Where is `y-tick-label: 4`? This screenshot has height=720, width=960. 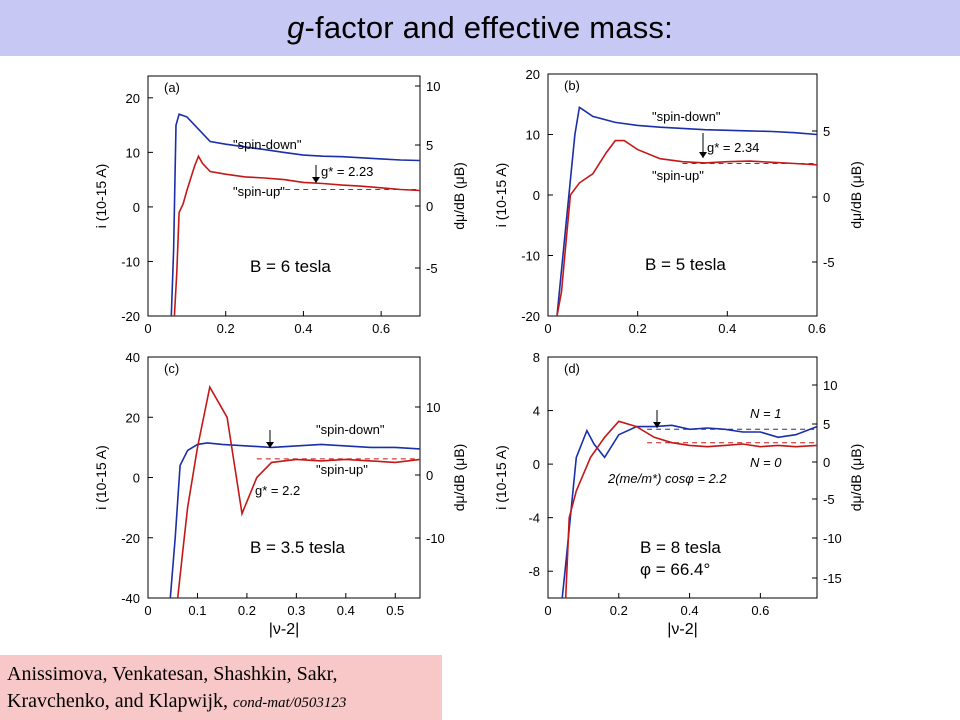
y-tick-label: 4 is located at coordinates (536, 411).